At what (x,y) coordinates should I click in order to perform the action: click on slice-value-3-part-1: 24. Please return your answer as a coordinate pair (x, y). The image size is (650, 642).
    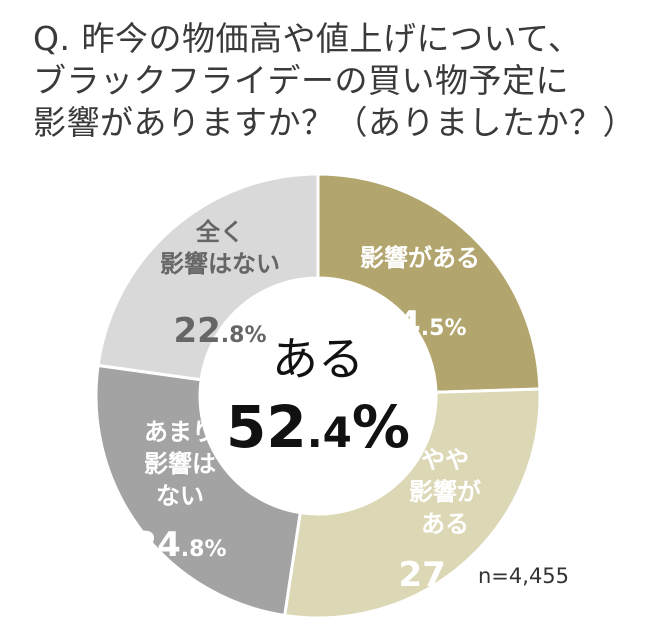
    Looking at the image, I should click on (156, 545).